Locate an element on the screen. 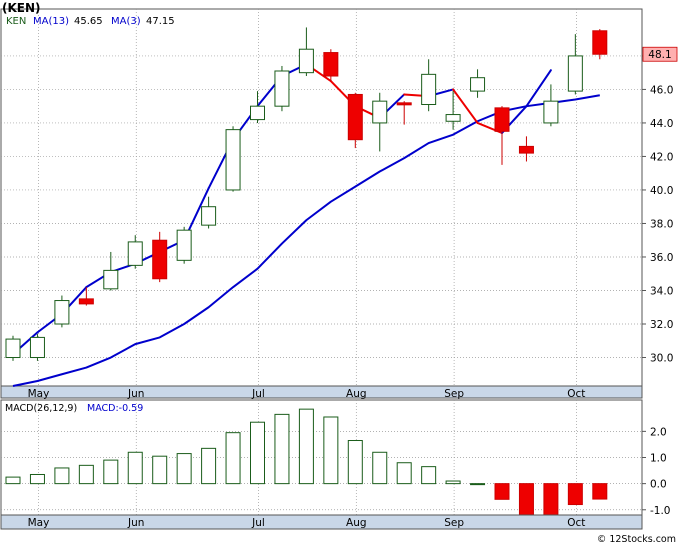 Image resolution: width=680 pixels, height=550 pixels. legend-ticker: KEN is located at coordinates (16, 21).